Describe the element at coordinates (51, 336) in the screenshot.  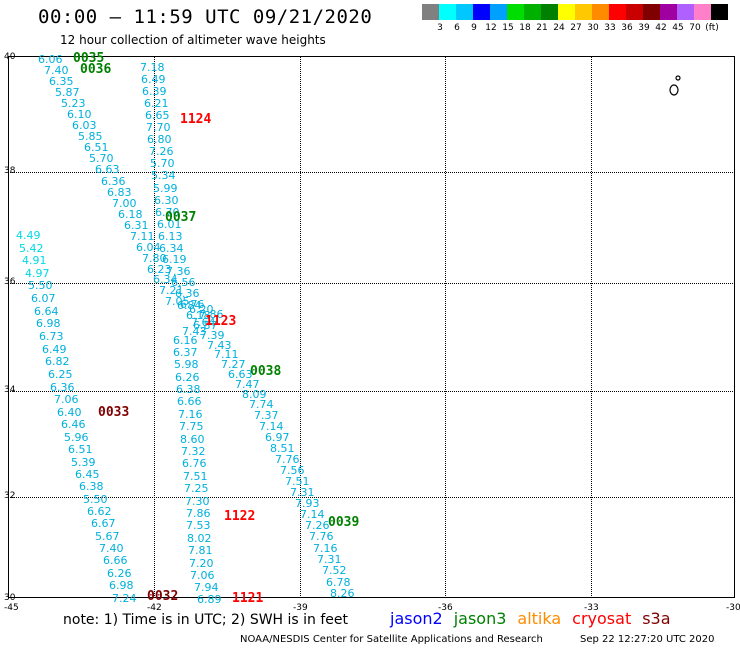
I see `wave-height-value: 6.73` at that location.